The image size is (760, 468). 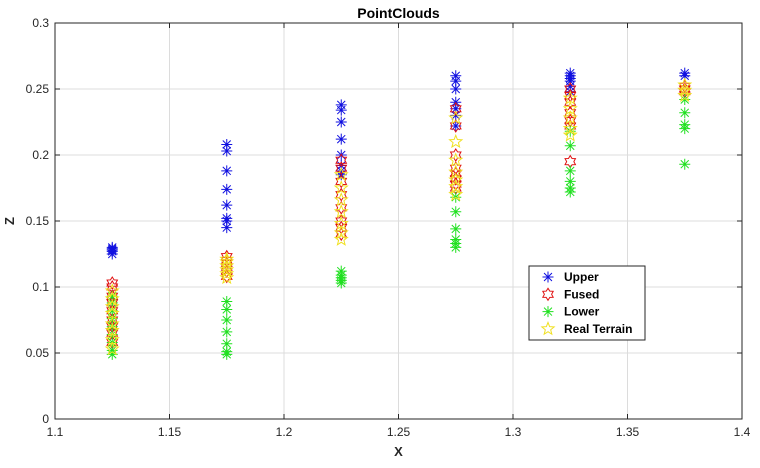 What do you see at coordinates (398, 451) in the screenshot?
I see `x-axis-label: X` at bounding box center [398, 451].